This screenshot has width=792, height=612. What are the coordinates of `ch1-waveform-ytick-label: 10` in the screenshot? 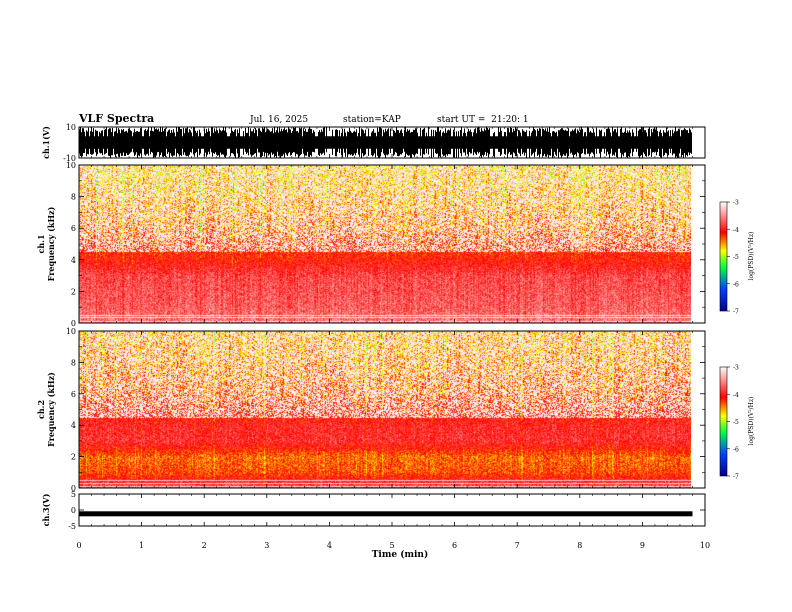 It's located at (71, 127).